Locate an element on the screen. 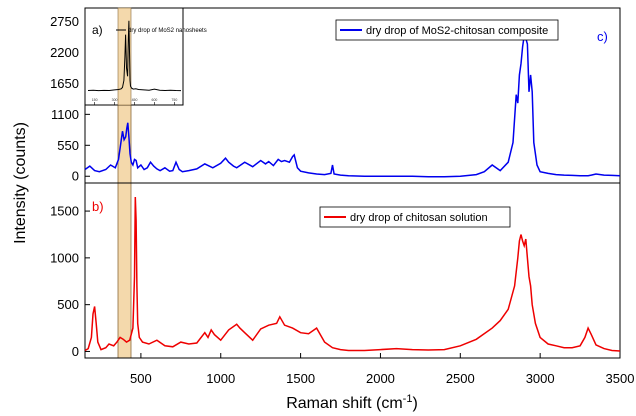  upper-y-tick-label-2200: 2200 is located at coordinates (64, 52).